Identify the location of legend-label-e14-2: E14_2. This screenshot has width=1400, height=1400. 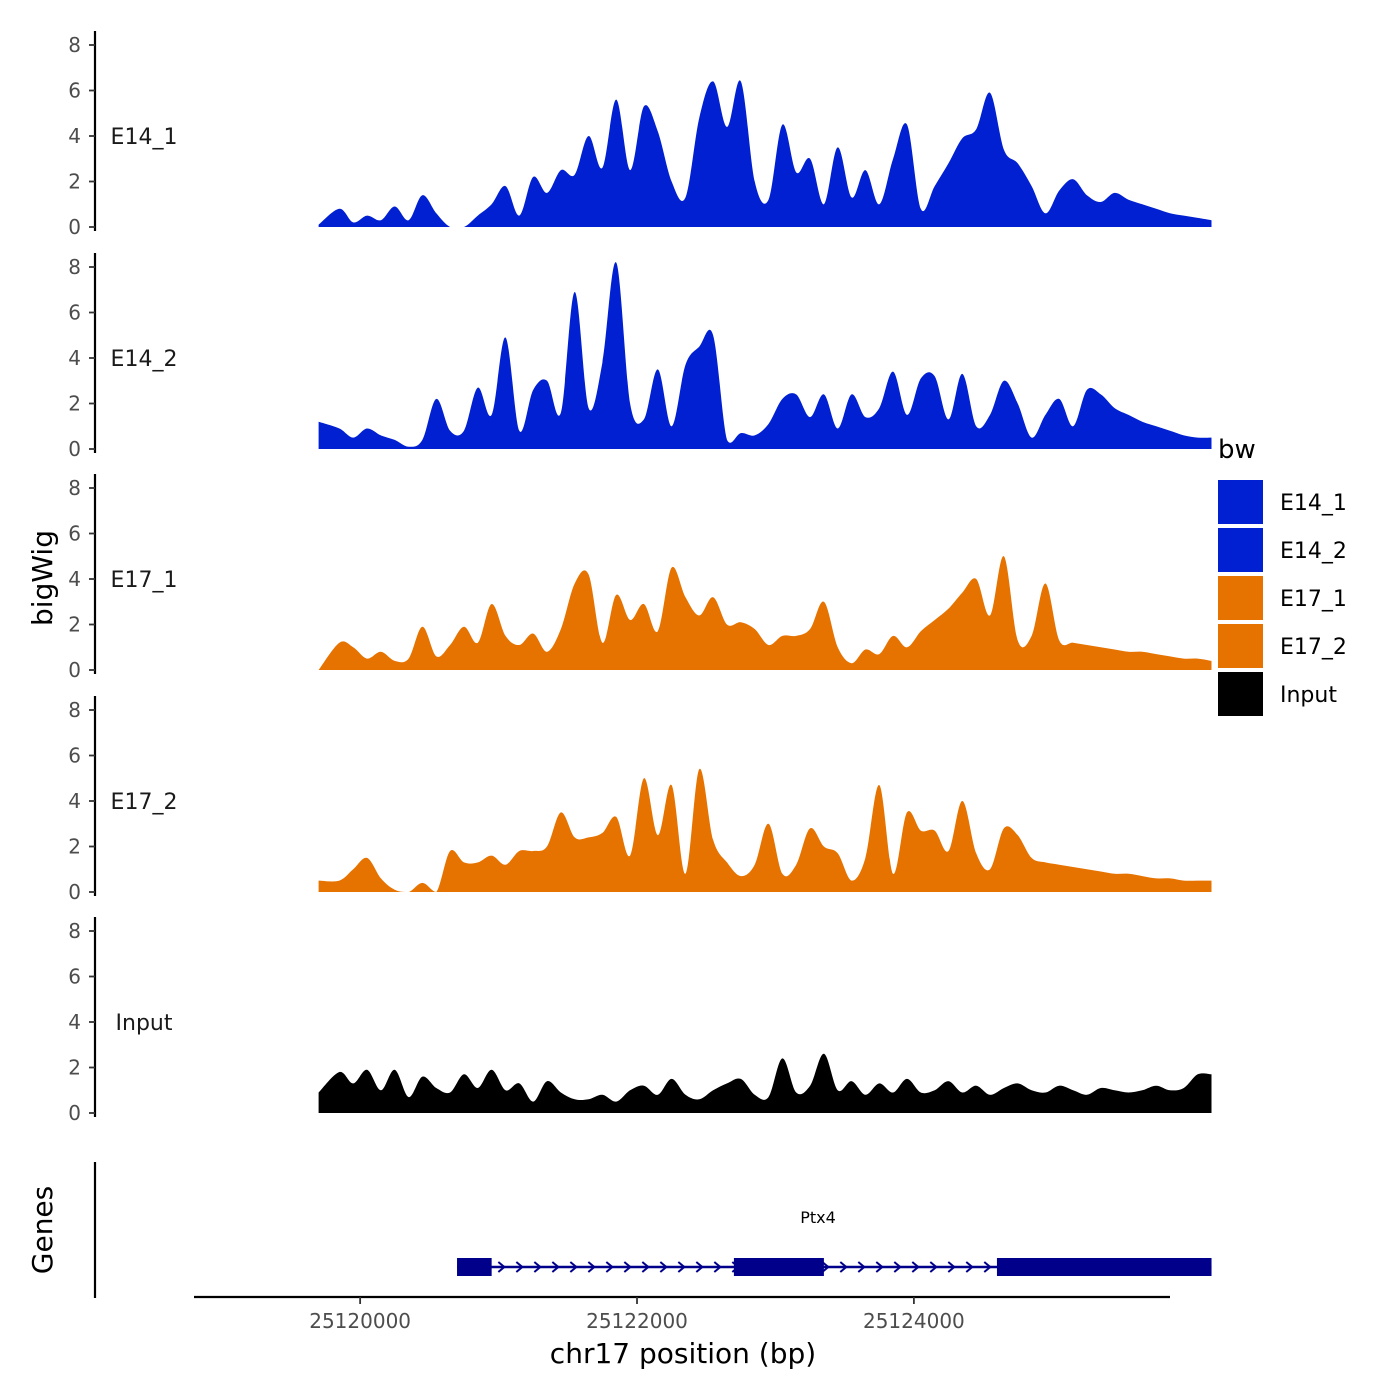
(1313, 551).